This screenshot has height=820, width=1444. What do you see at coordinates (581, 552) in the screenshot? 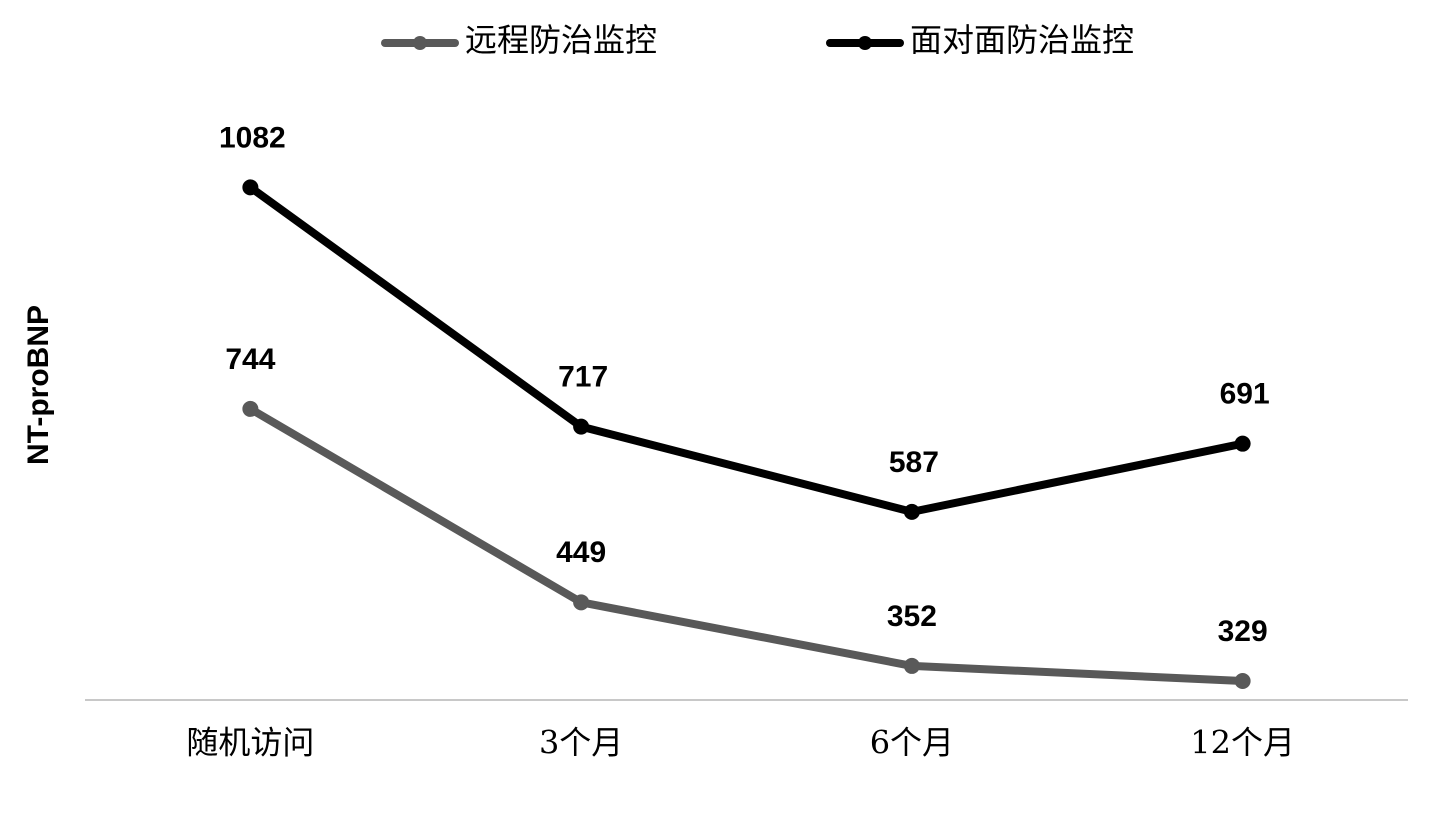
I see `data-label: 449` at bounding box center [581, 552].